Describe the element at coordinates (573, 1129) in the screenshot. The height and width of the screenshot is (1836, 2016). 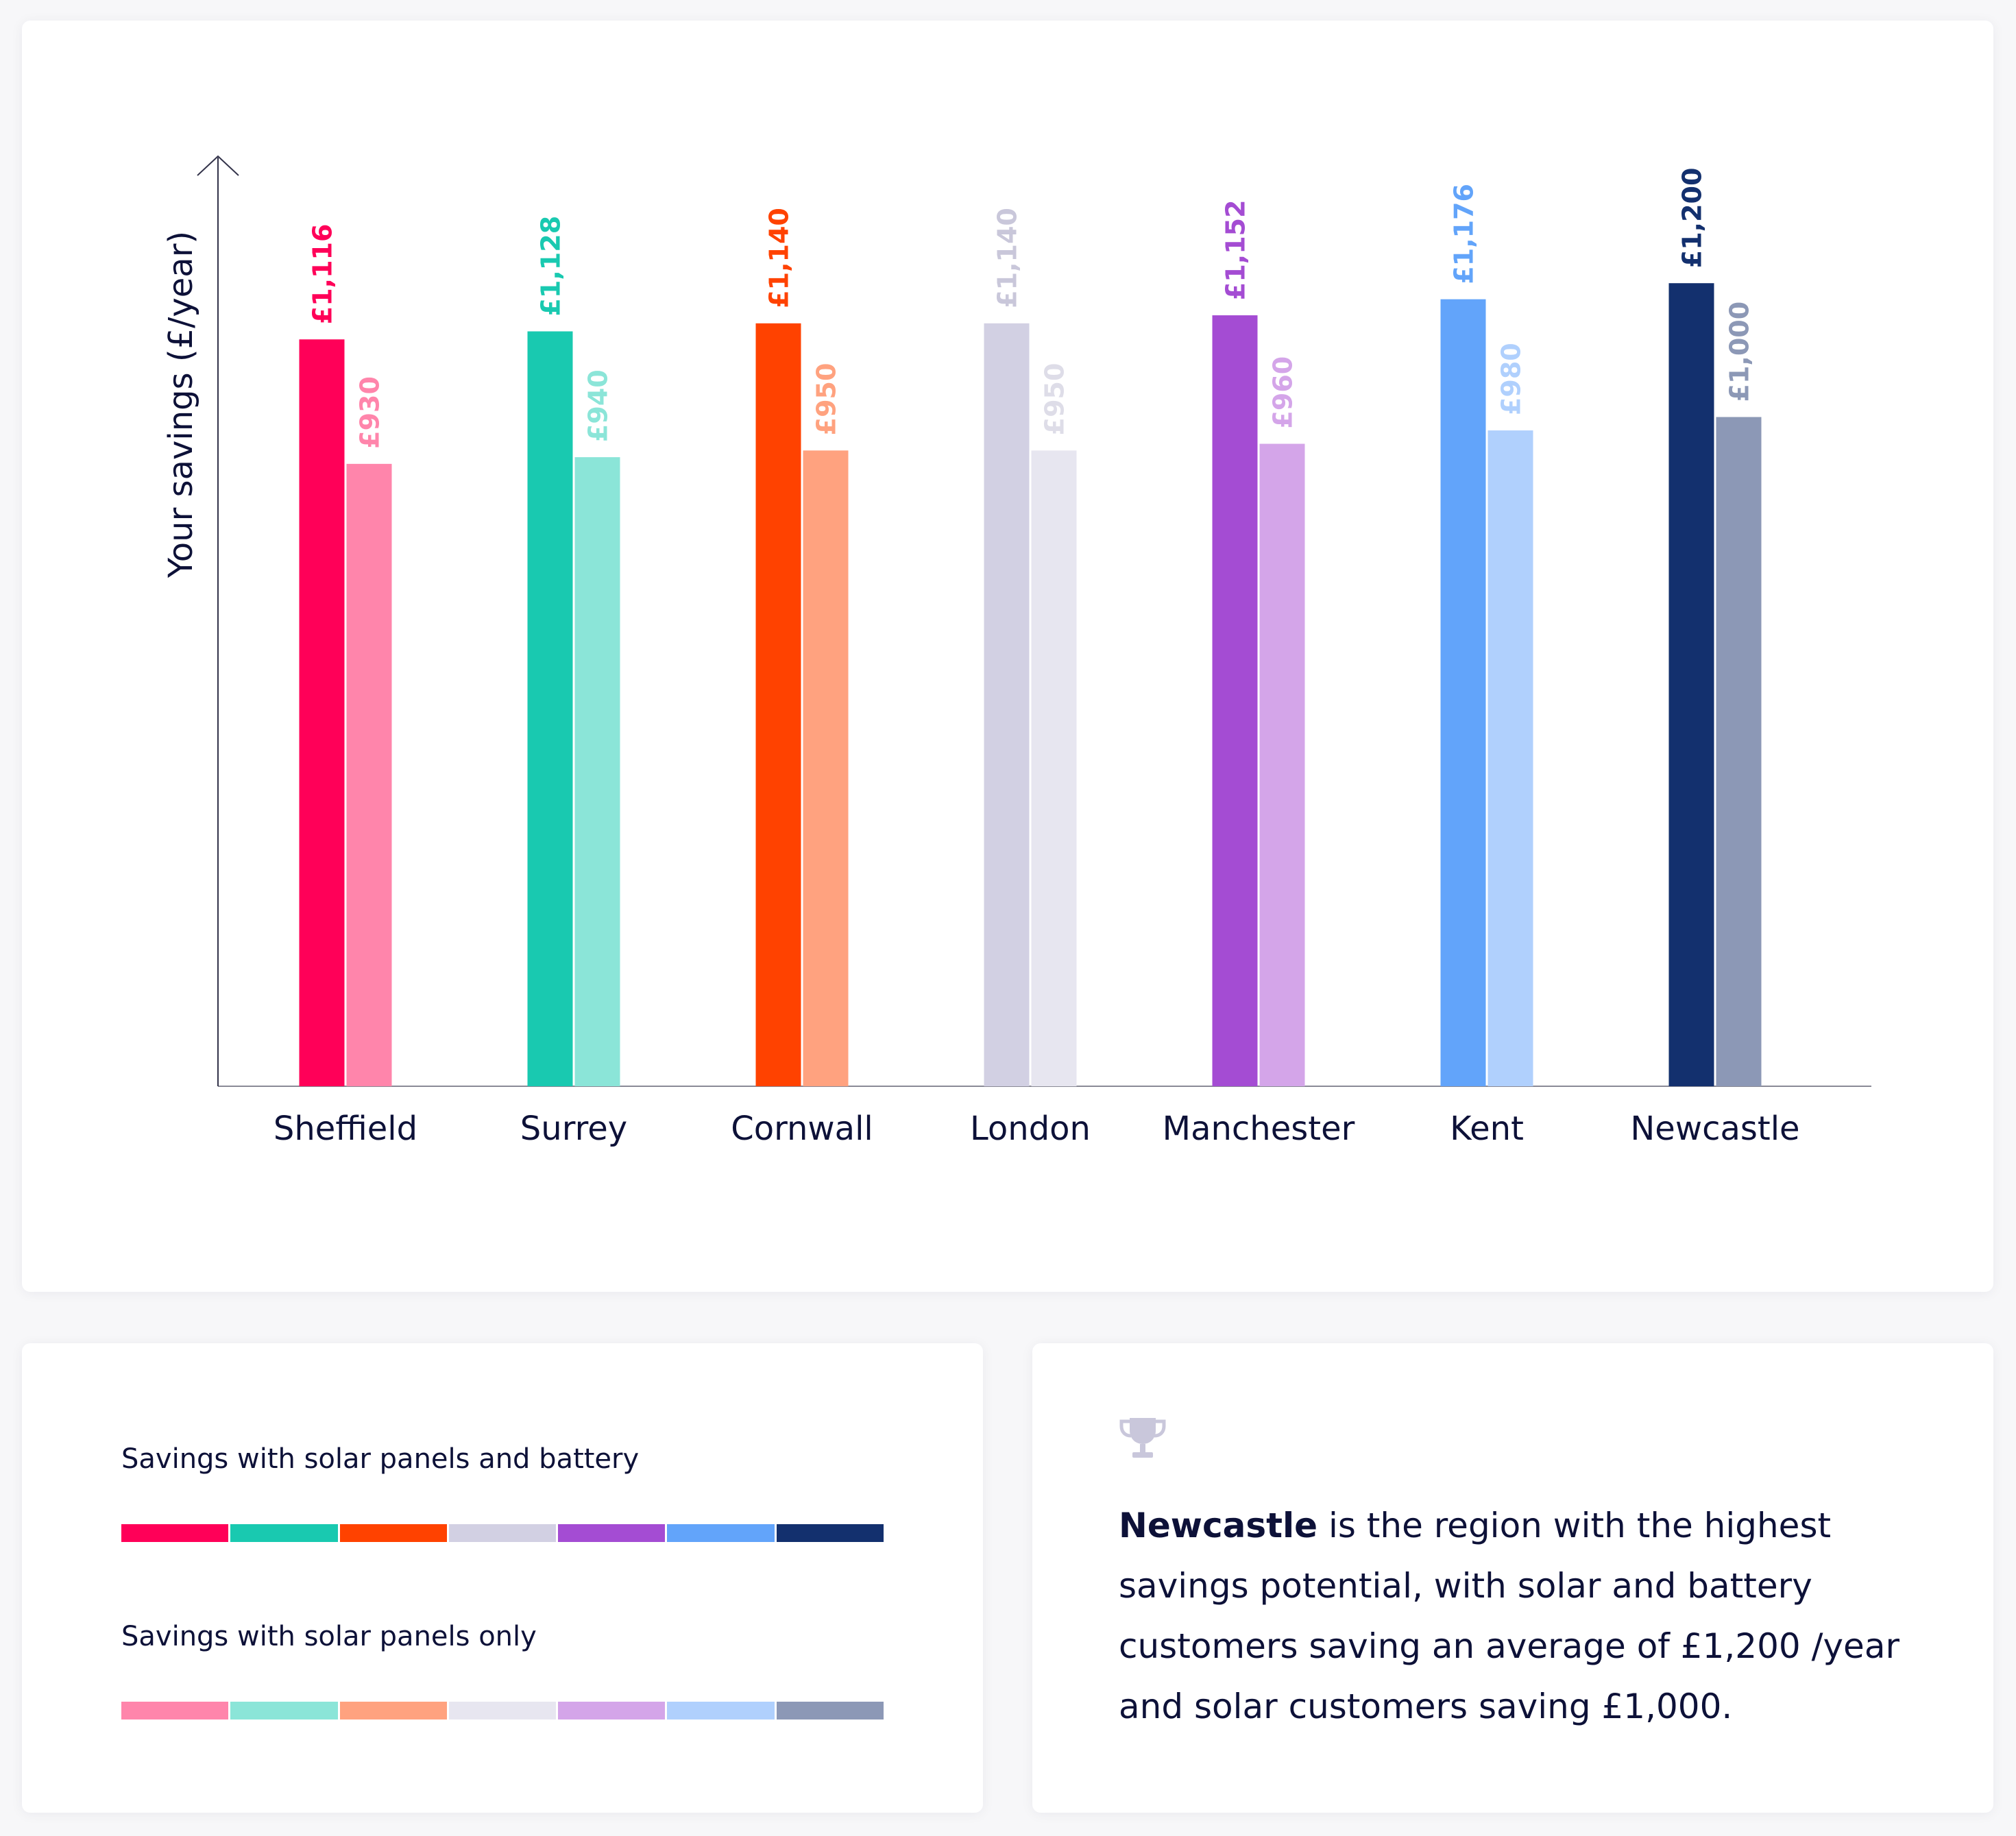
I see `category-label-surrey: Surrey` at that location.